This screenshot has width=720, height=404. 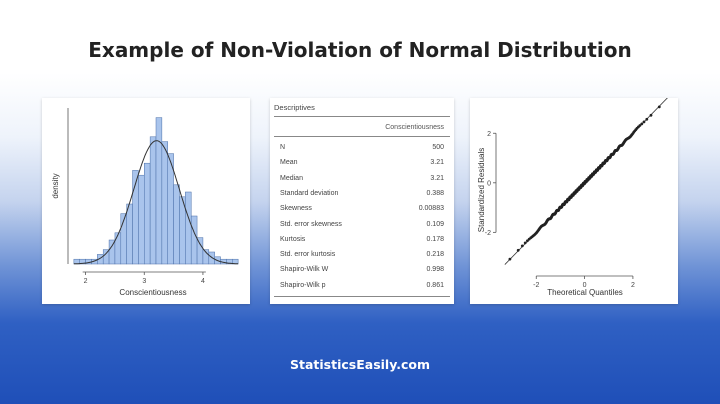 What do you see at coordinates (481, 190) in the screenshot?
I see `y-axis-label: Standardized Residuals` at bounding box center [481, 190].